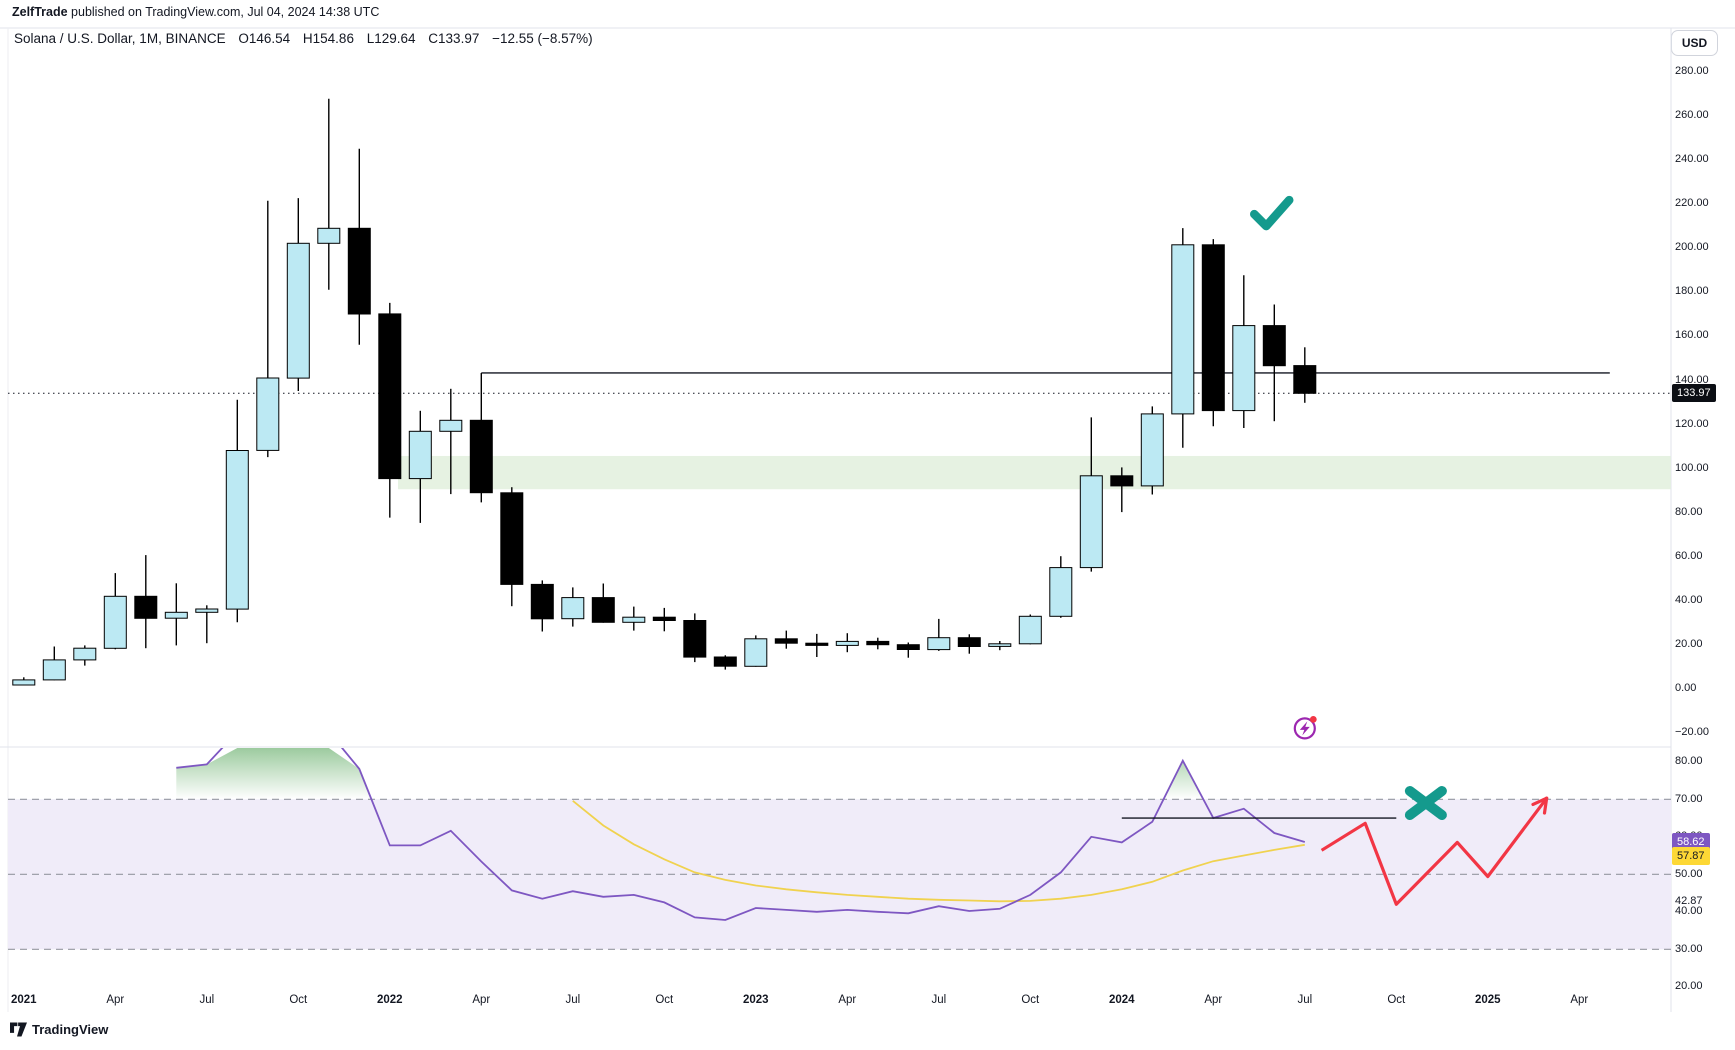 The height and width of the screenshot is (1050, 1735). Describe the element at coordinates (1692, 291) in the screenshot. I see `price-axis-label: 180.00` at that location.